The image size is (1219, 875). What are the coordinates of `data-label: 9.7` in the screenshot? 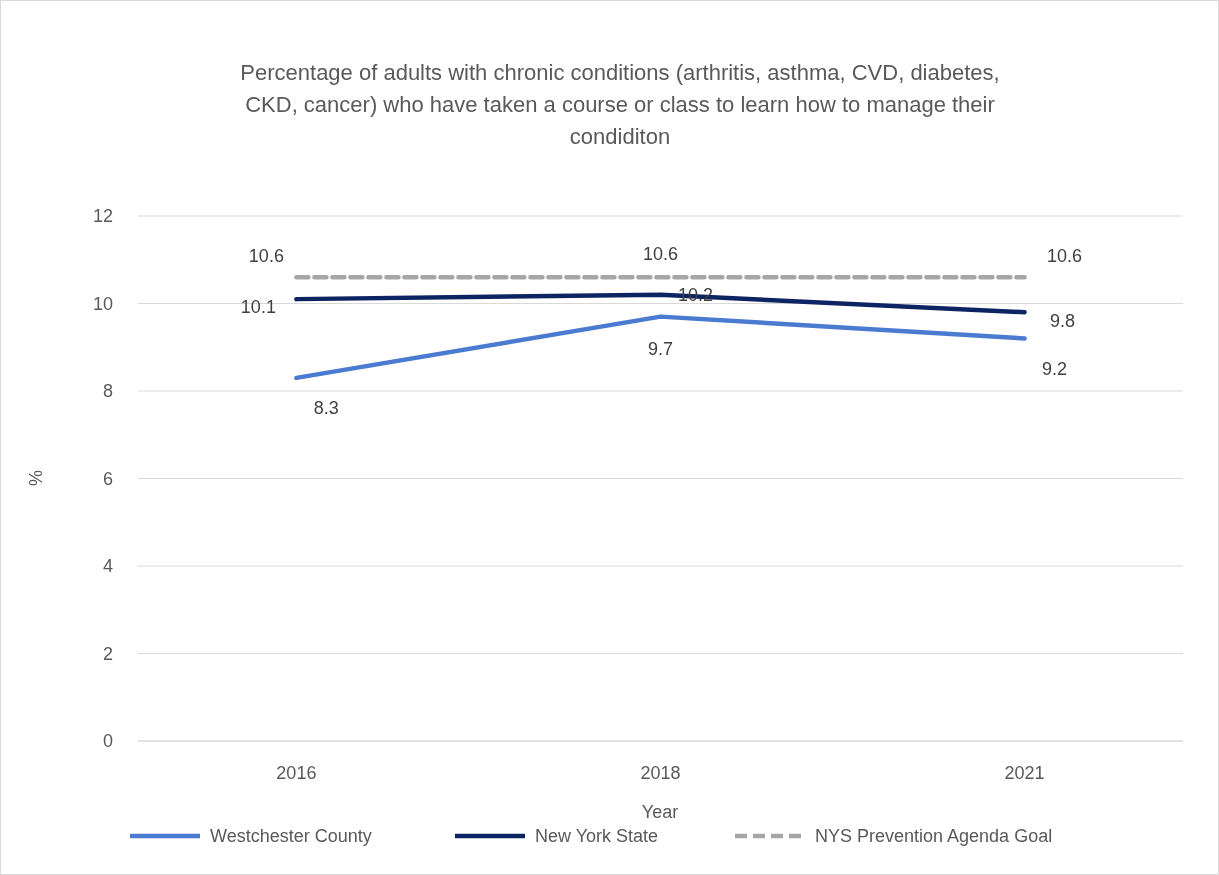 It's located at (660, 348).